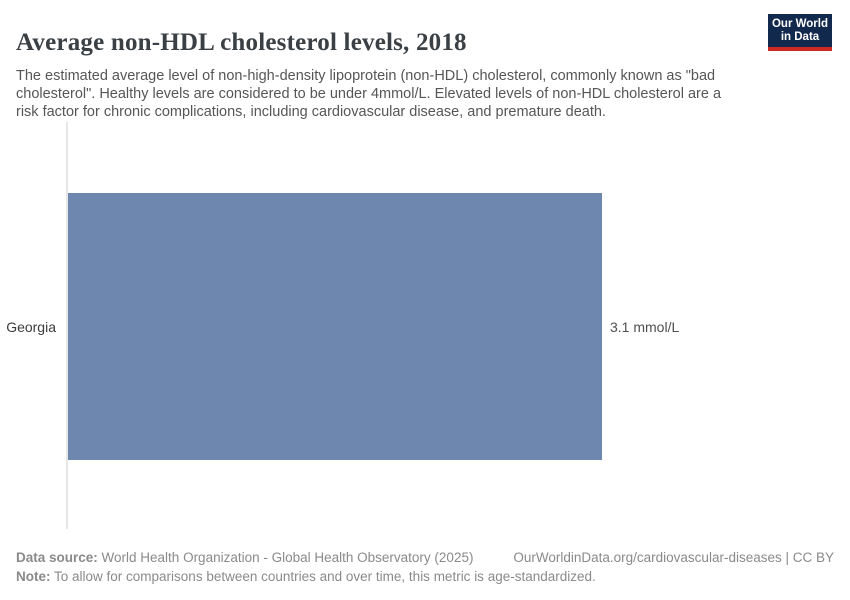 This screenshot has width=850, height=600. Describe the element at coordinates (57, 557) in the screenshot. I see `data-source-label: Data source:` at that location.